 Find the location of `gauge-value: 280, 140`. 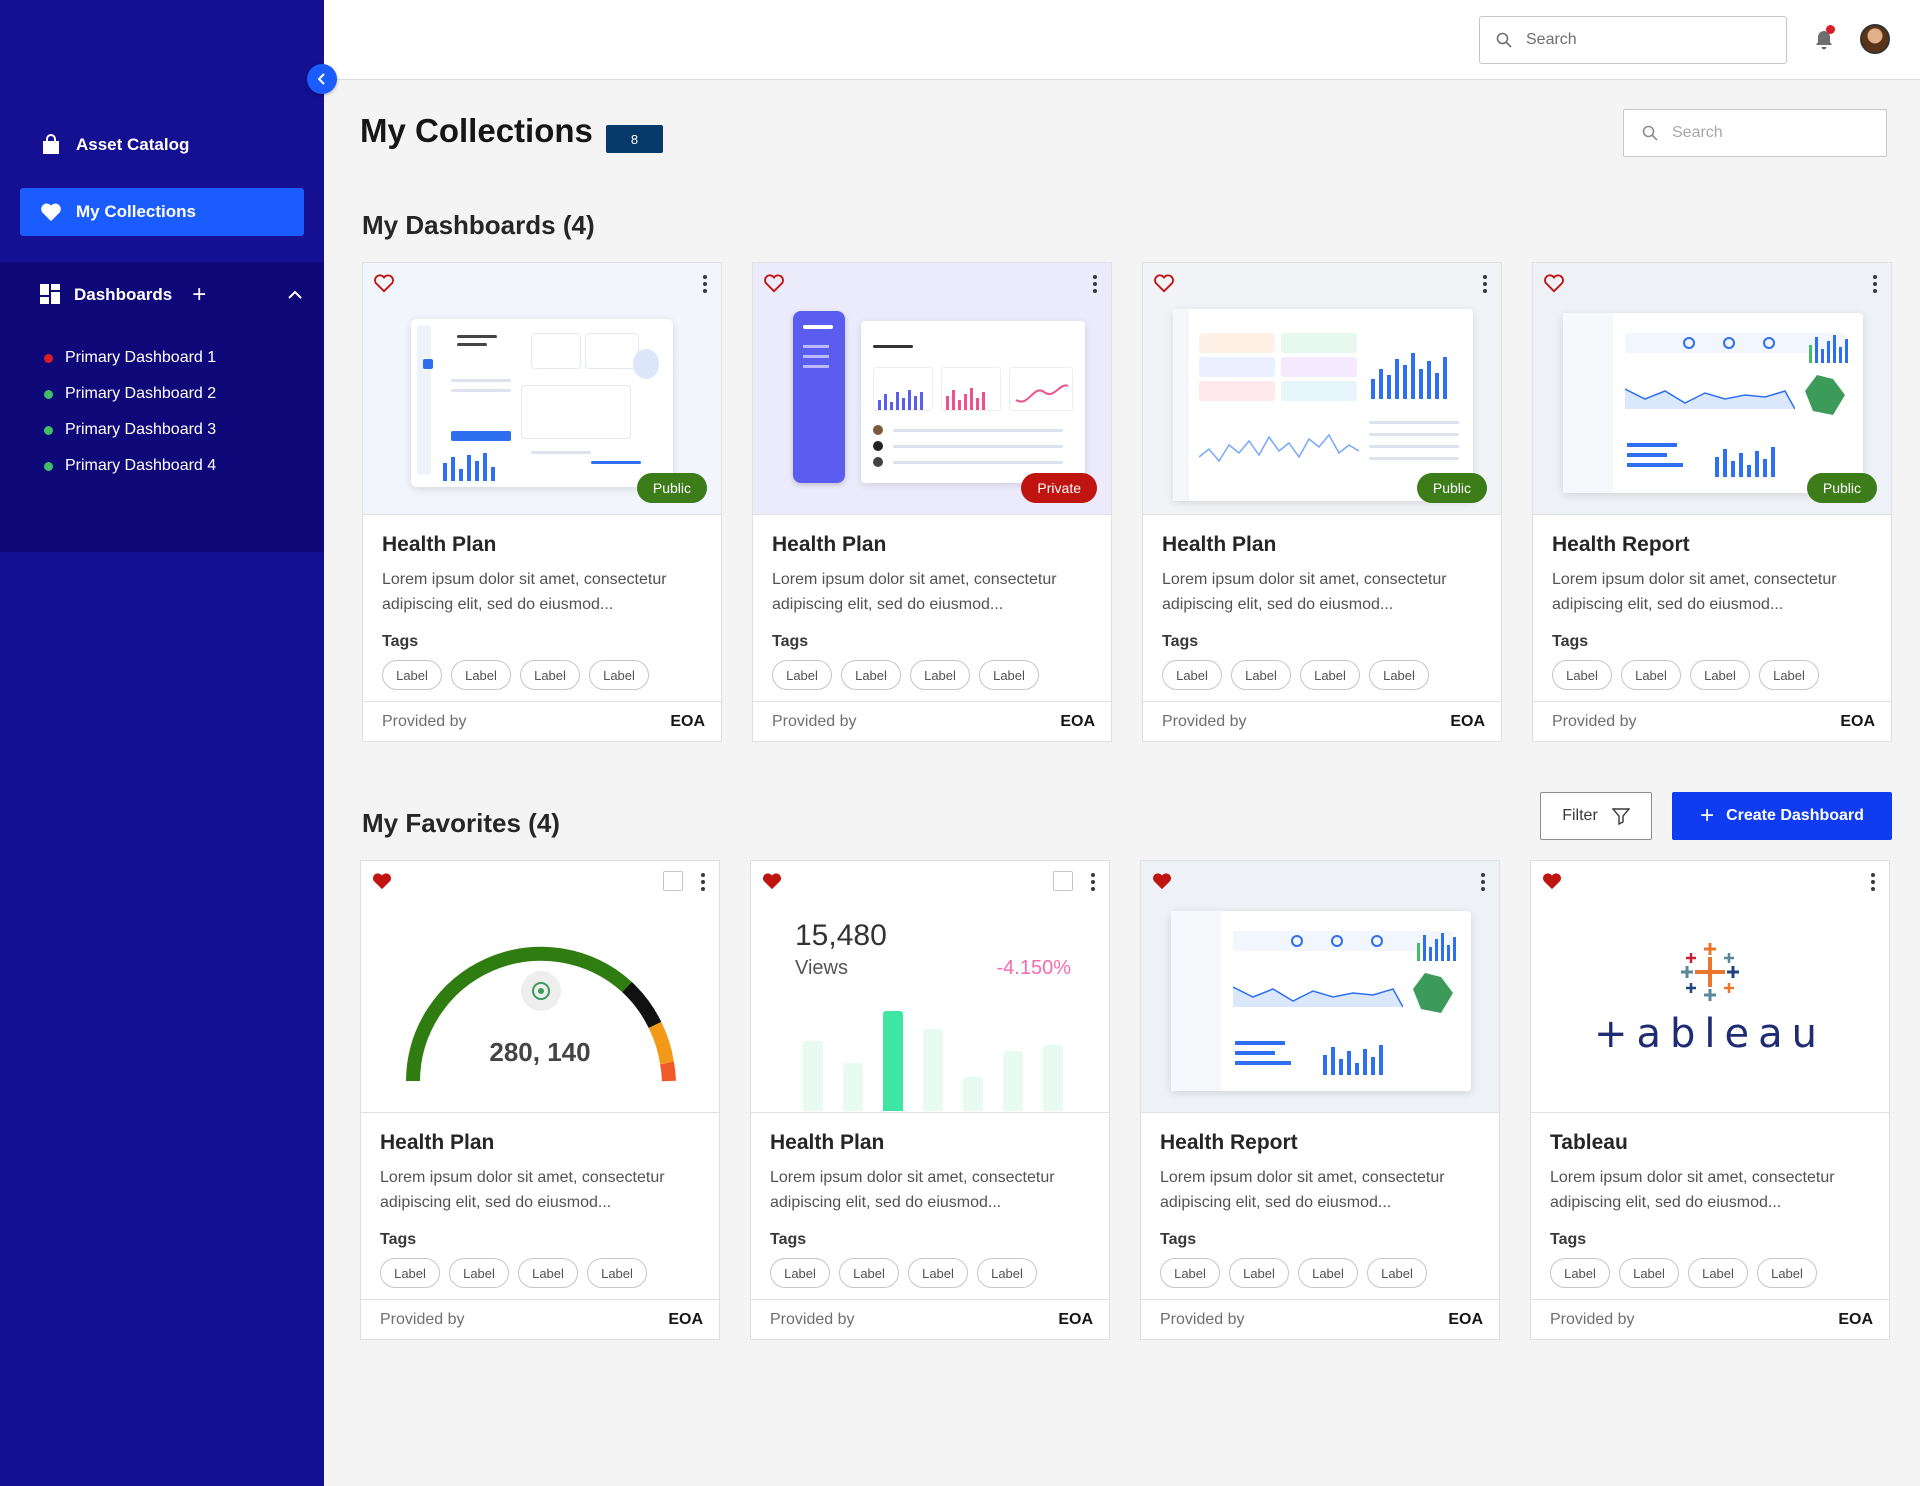

gauge-value: 280, 140 is located at coordinates (540, 1052).